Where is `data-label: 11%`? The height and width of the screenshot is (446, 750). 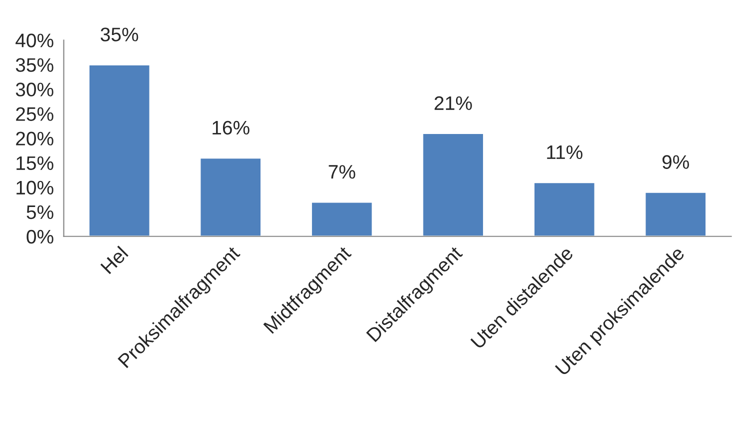
data-label: 11% is located at coordinates (564, 152).